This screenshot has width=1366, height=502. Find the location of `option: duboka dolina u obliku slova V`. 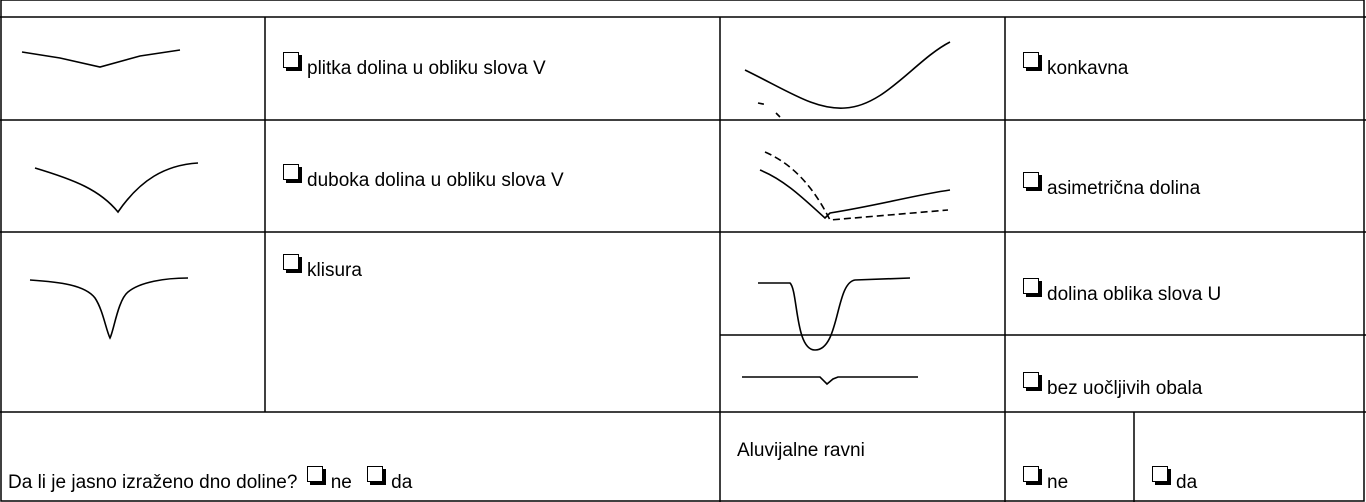

option: duboka dolina u obliku slova V is located at coordinates (423, 178).